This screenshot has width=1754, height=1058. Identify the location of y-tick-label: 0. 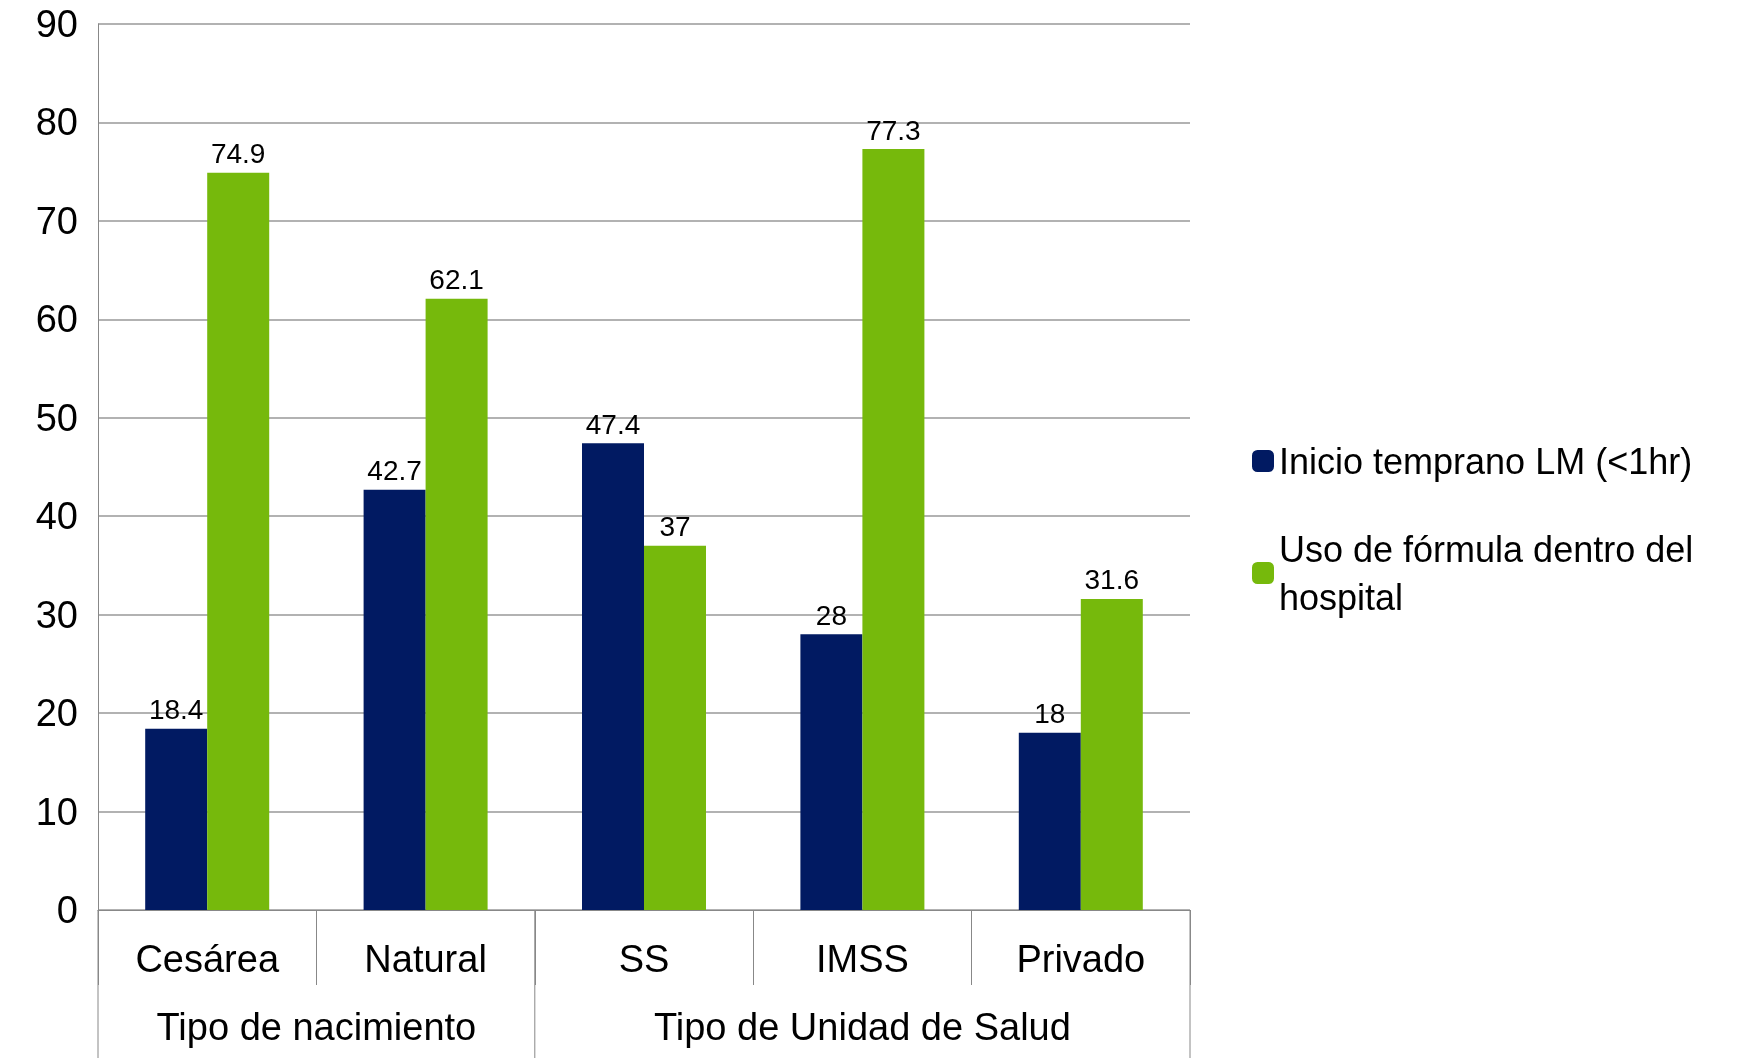
(67, 910).